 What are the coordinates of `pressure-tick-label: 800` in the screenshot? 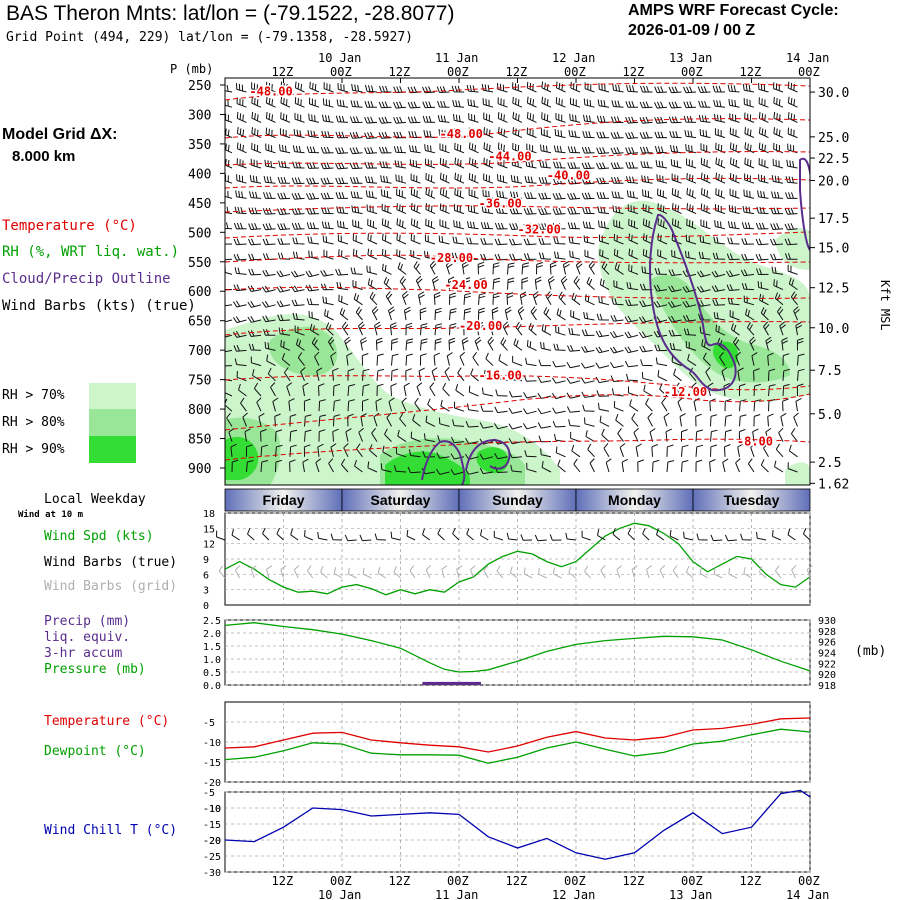 It's located at (199, 410).